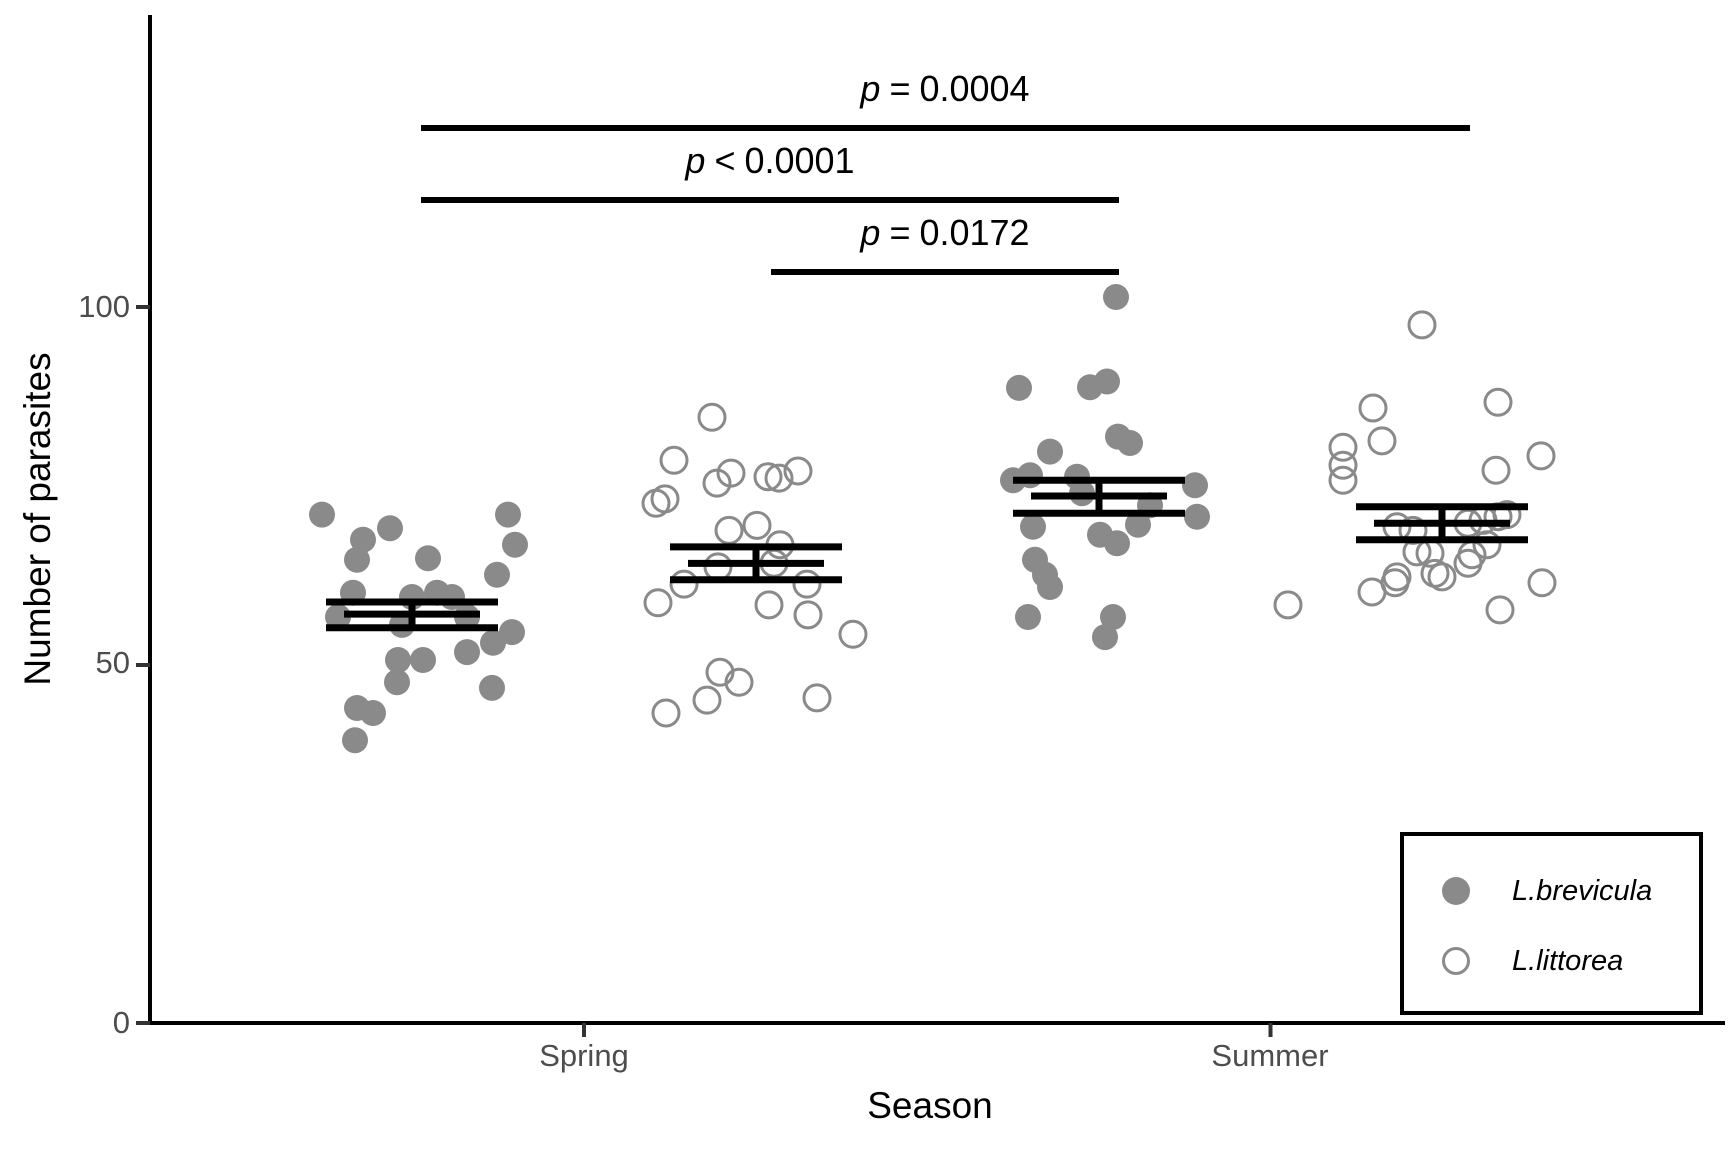 This screenshot has width=1728, height=1152. Describe the element at coordinates (799, 160) in the screenshot. I see `p-number: 0.0001` at that location.